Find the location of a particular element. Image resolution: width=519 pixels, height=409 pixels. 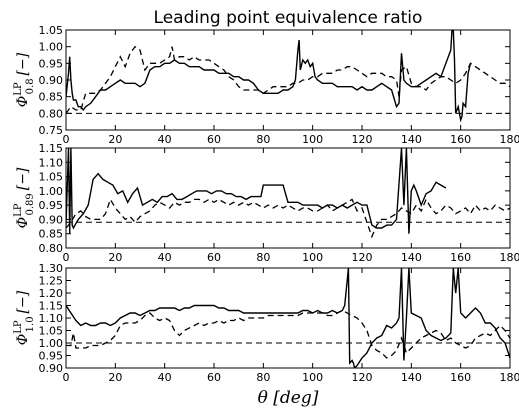

y-axis-label: ΦLP1.0[−] is located at coordinates (24, 317).